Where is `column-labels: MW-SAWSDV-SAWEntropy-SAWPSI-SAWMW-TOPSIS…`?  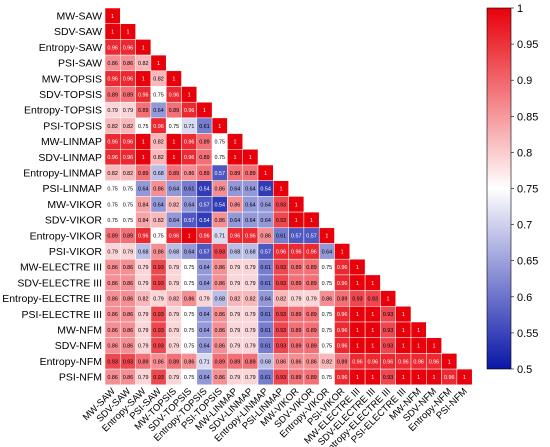
column-labels: MW-SAWSDV-SAWEntropy-SAWPSI-SAWMW-TOPSIS… is located at coordinates (275, 416).